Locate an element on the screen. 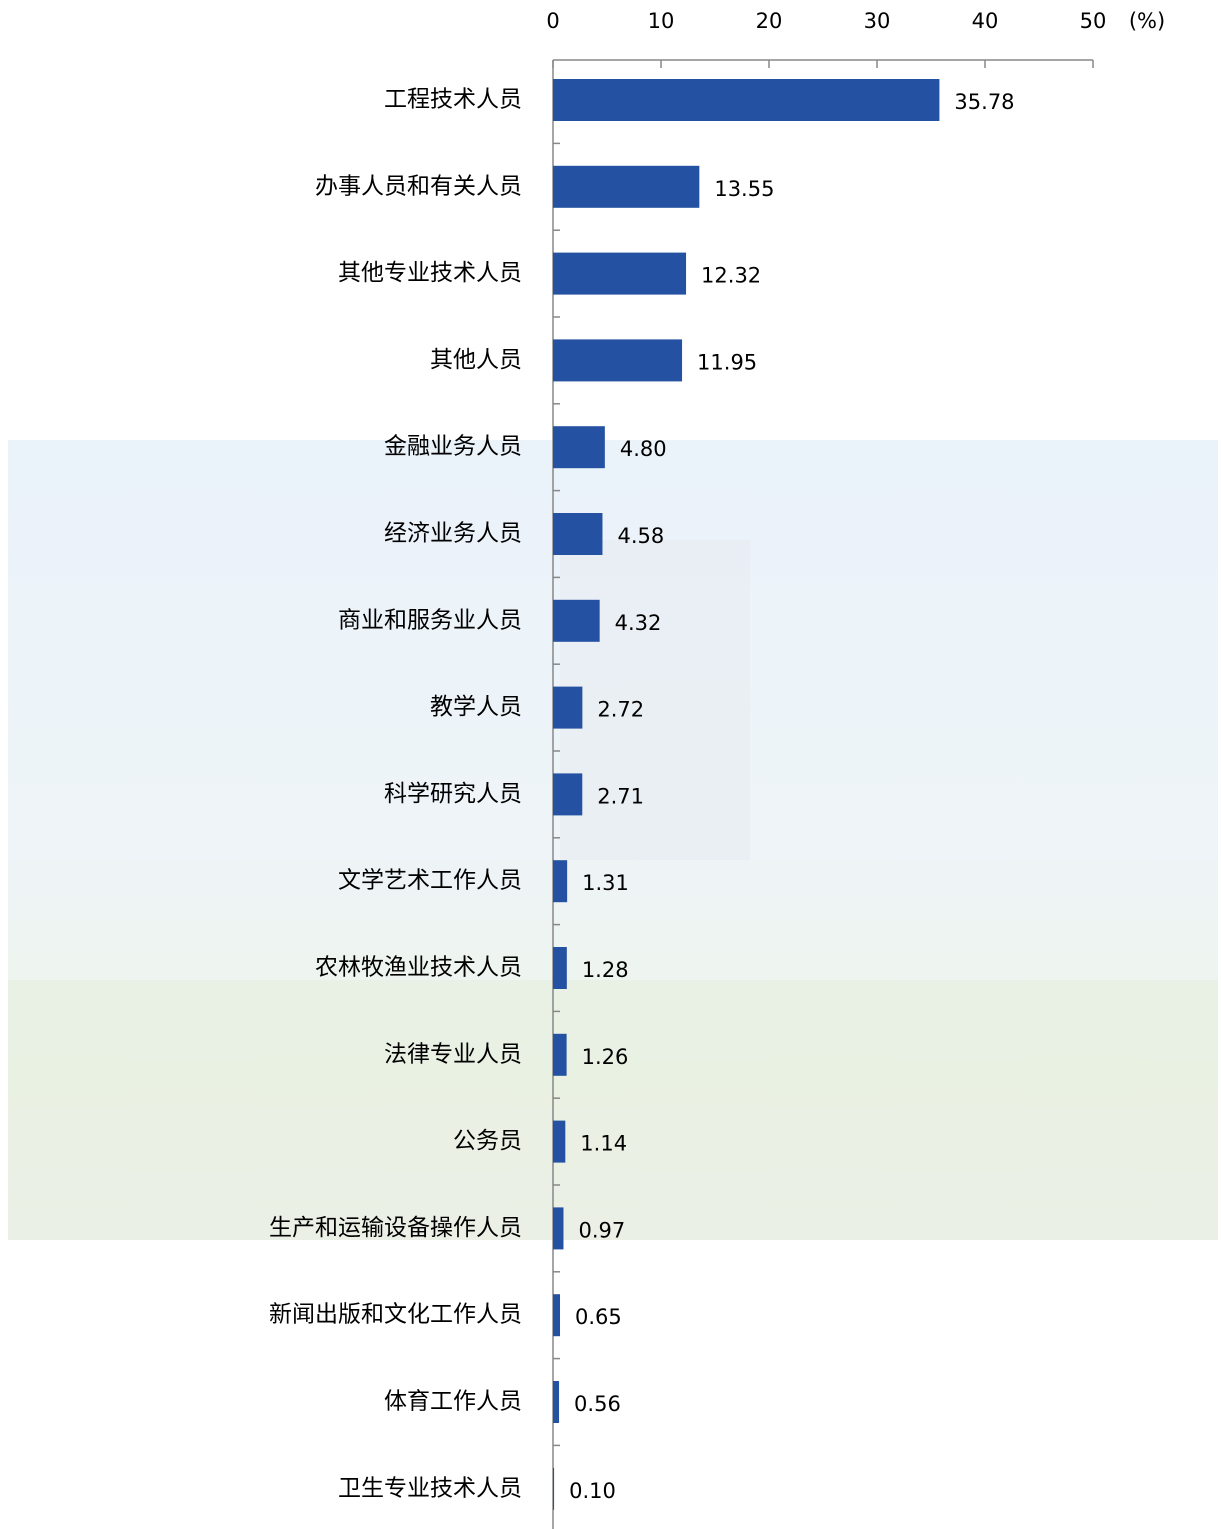  category-label: 卫生专业技术人员 is located at coordinates (430, 1488).